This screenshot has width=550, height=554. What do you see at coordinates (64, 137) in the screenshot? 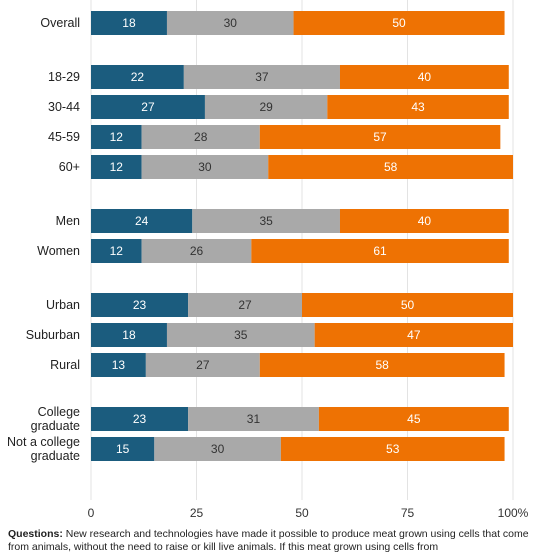
I see `category-label: 45-59` at bounding box center [64, 137].